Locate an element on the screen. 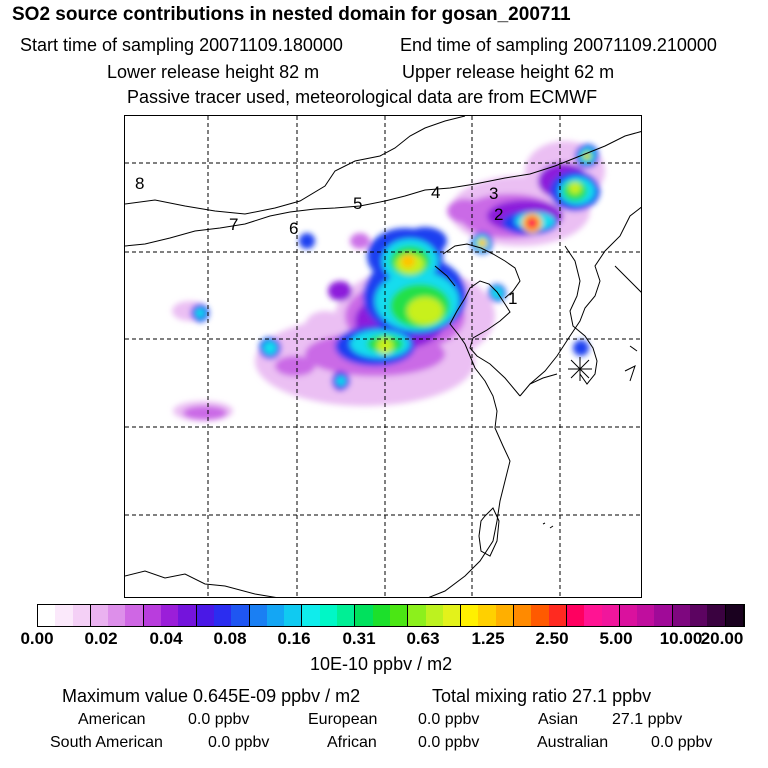  start-time-label: Start time of sampling 20071109.180000 is located at coordinates (181, 45).